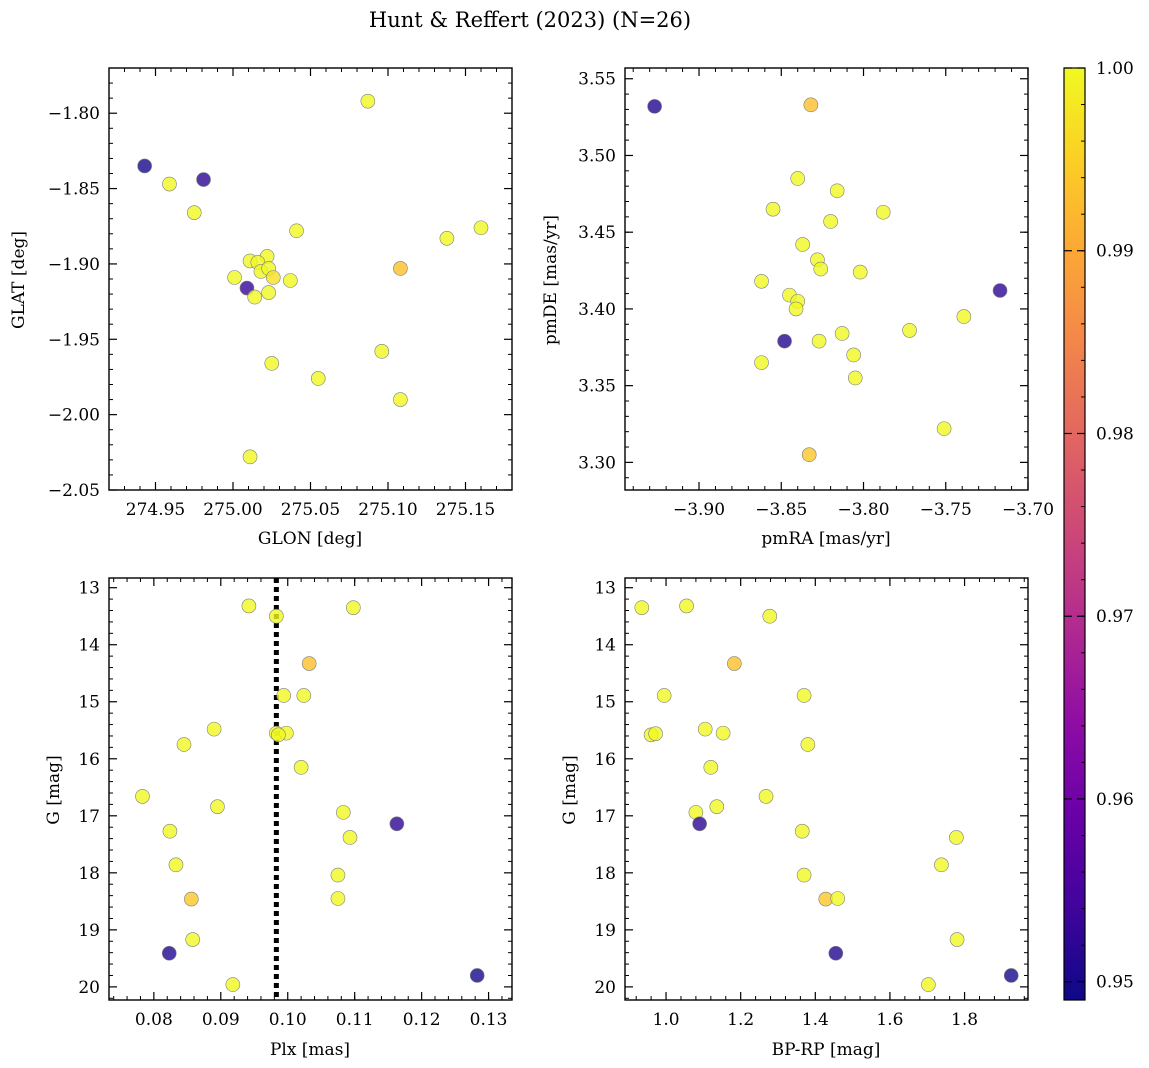  Describe the element at coordinates (551, 280) in the screenshot. I see `panel-pmra-pmde-ylabel: pmDE [mas/yr]` at that location.